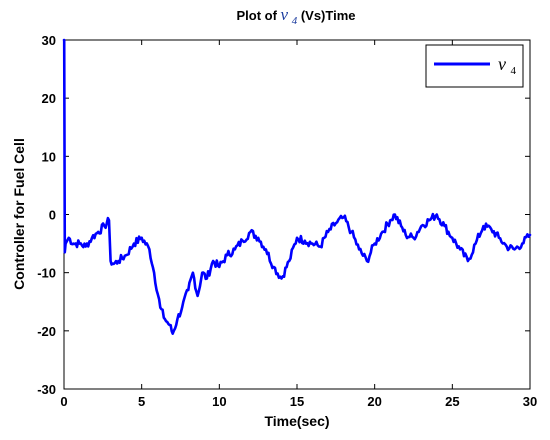 The width and height of the screenshot is (550, 440). What do you see at coordinates (513, 71) in the screenshot?
I see `legend-entry-subscript: 4` at bounding box center [513, 71].